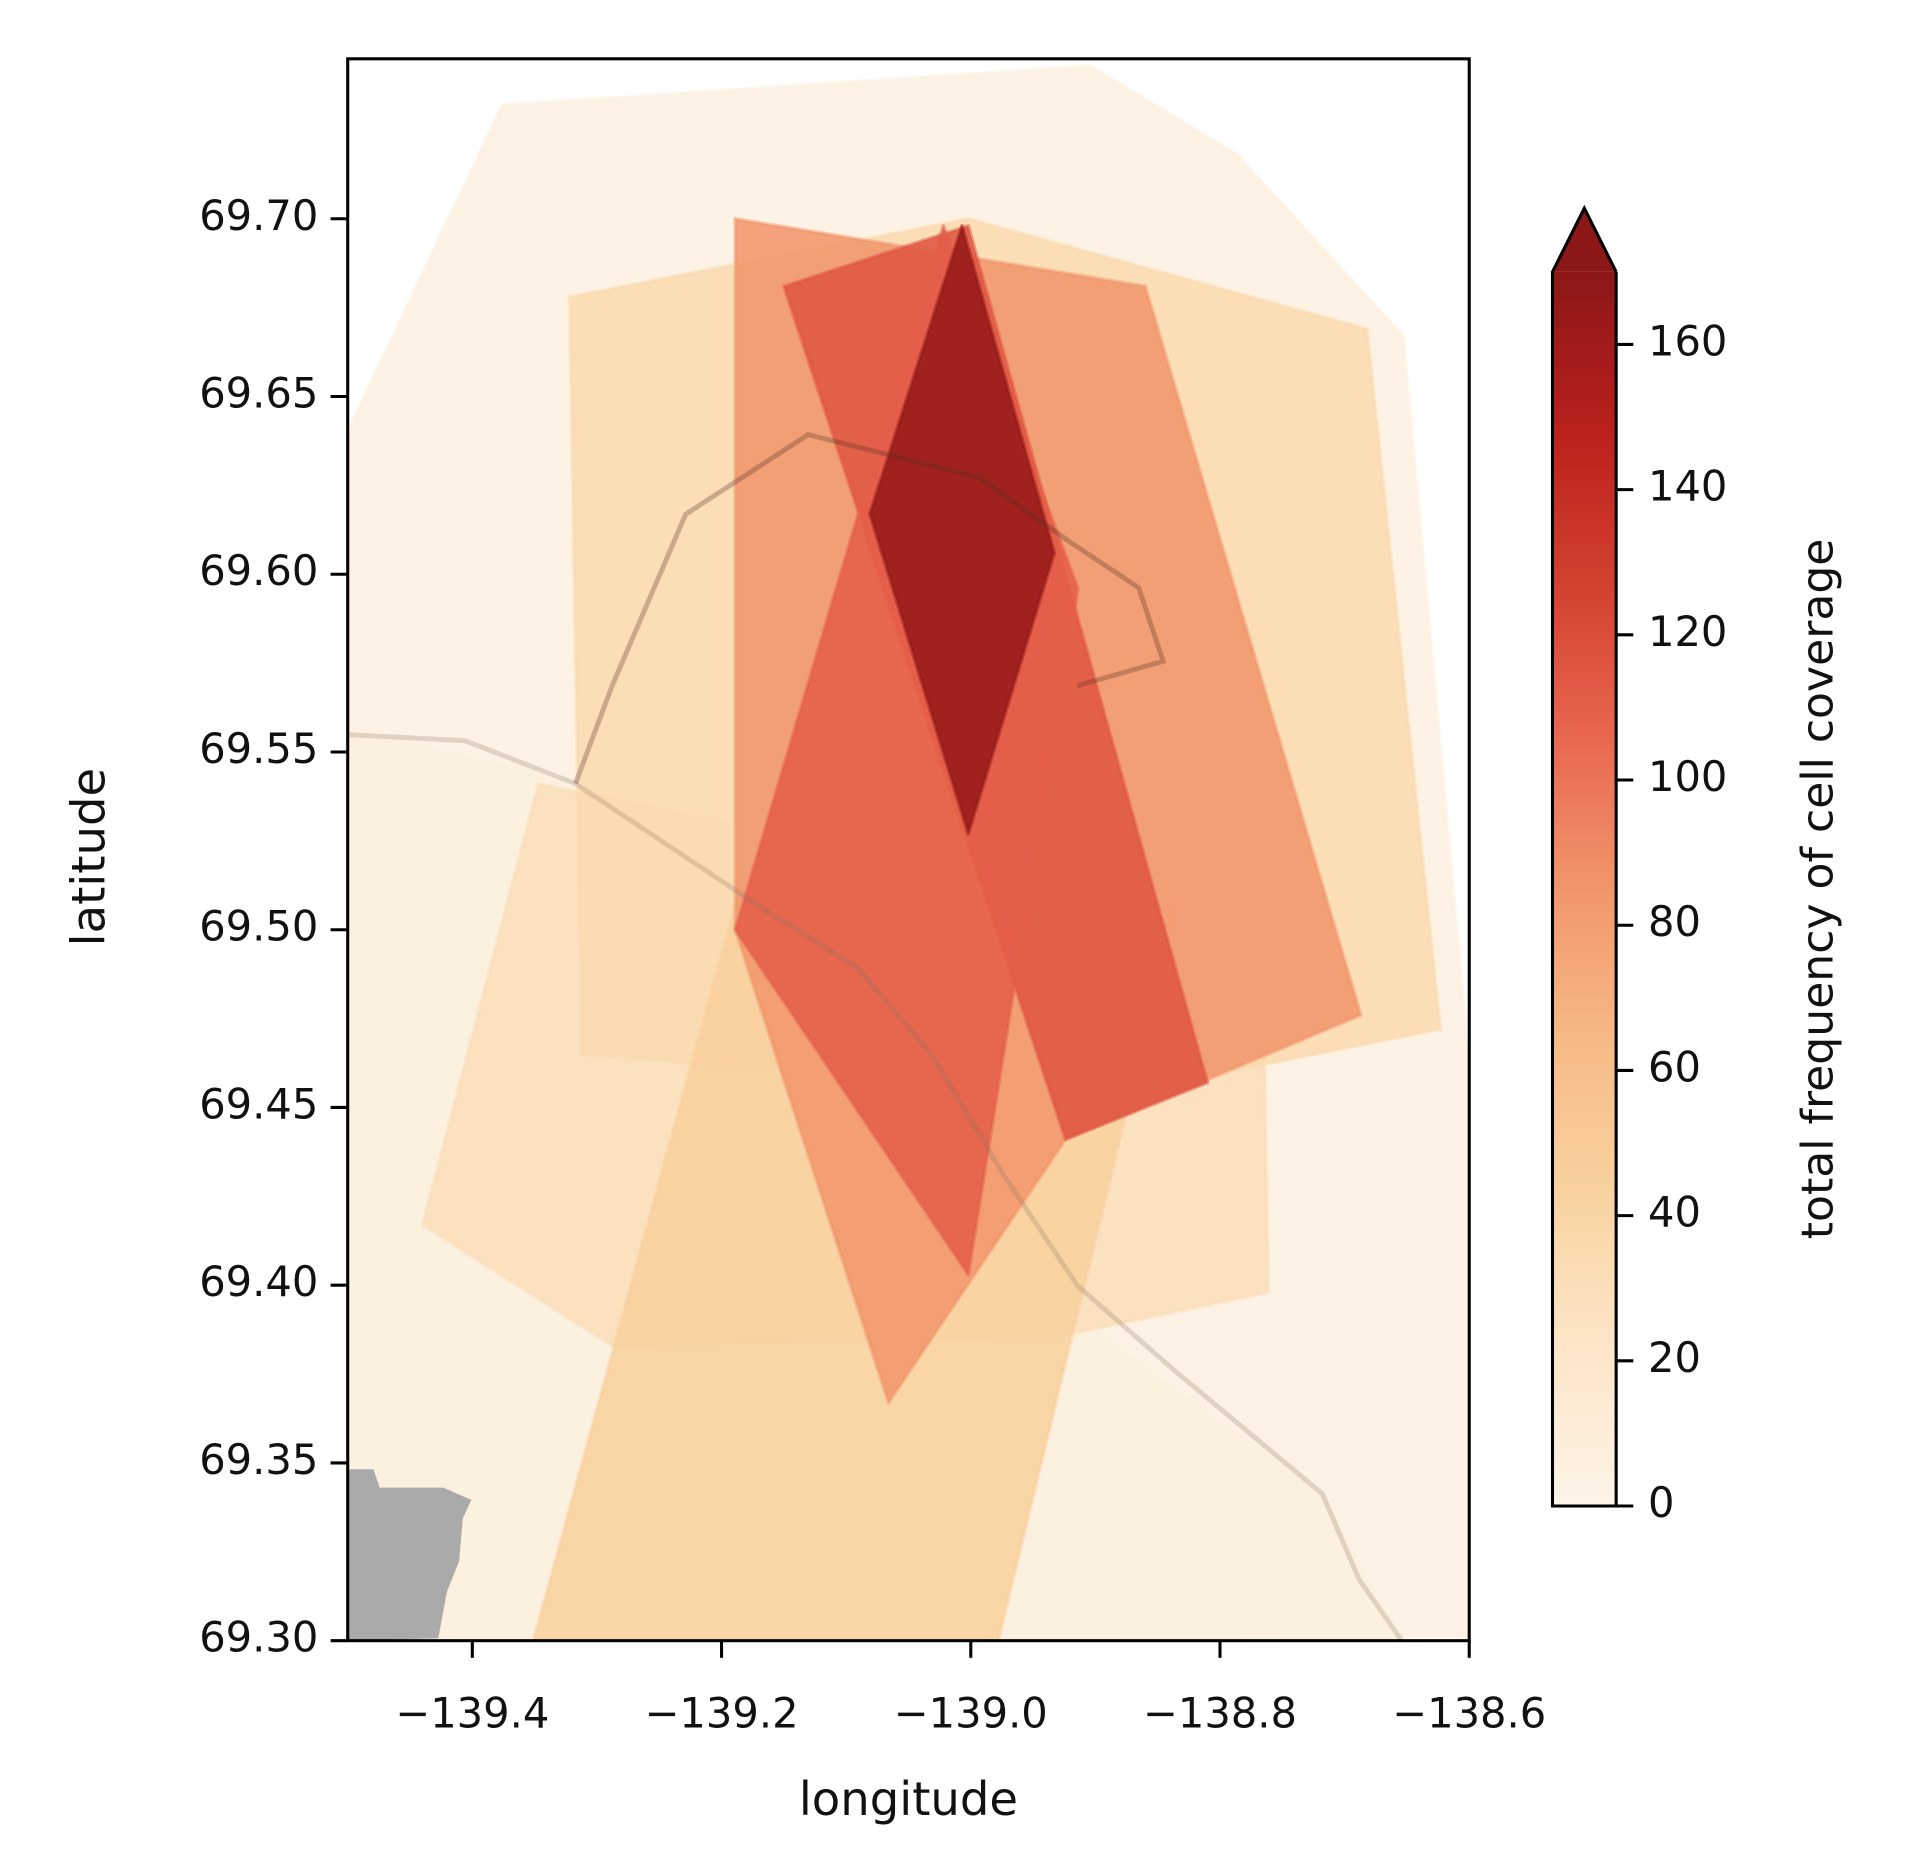 This screenshot has height=1866, width=1910. I want to click on y-tick-label: 69.45, so click(258, 1103).